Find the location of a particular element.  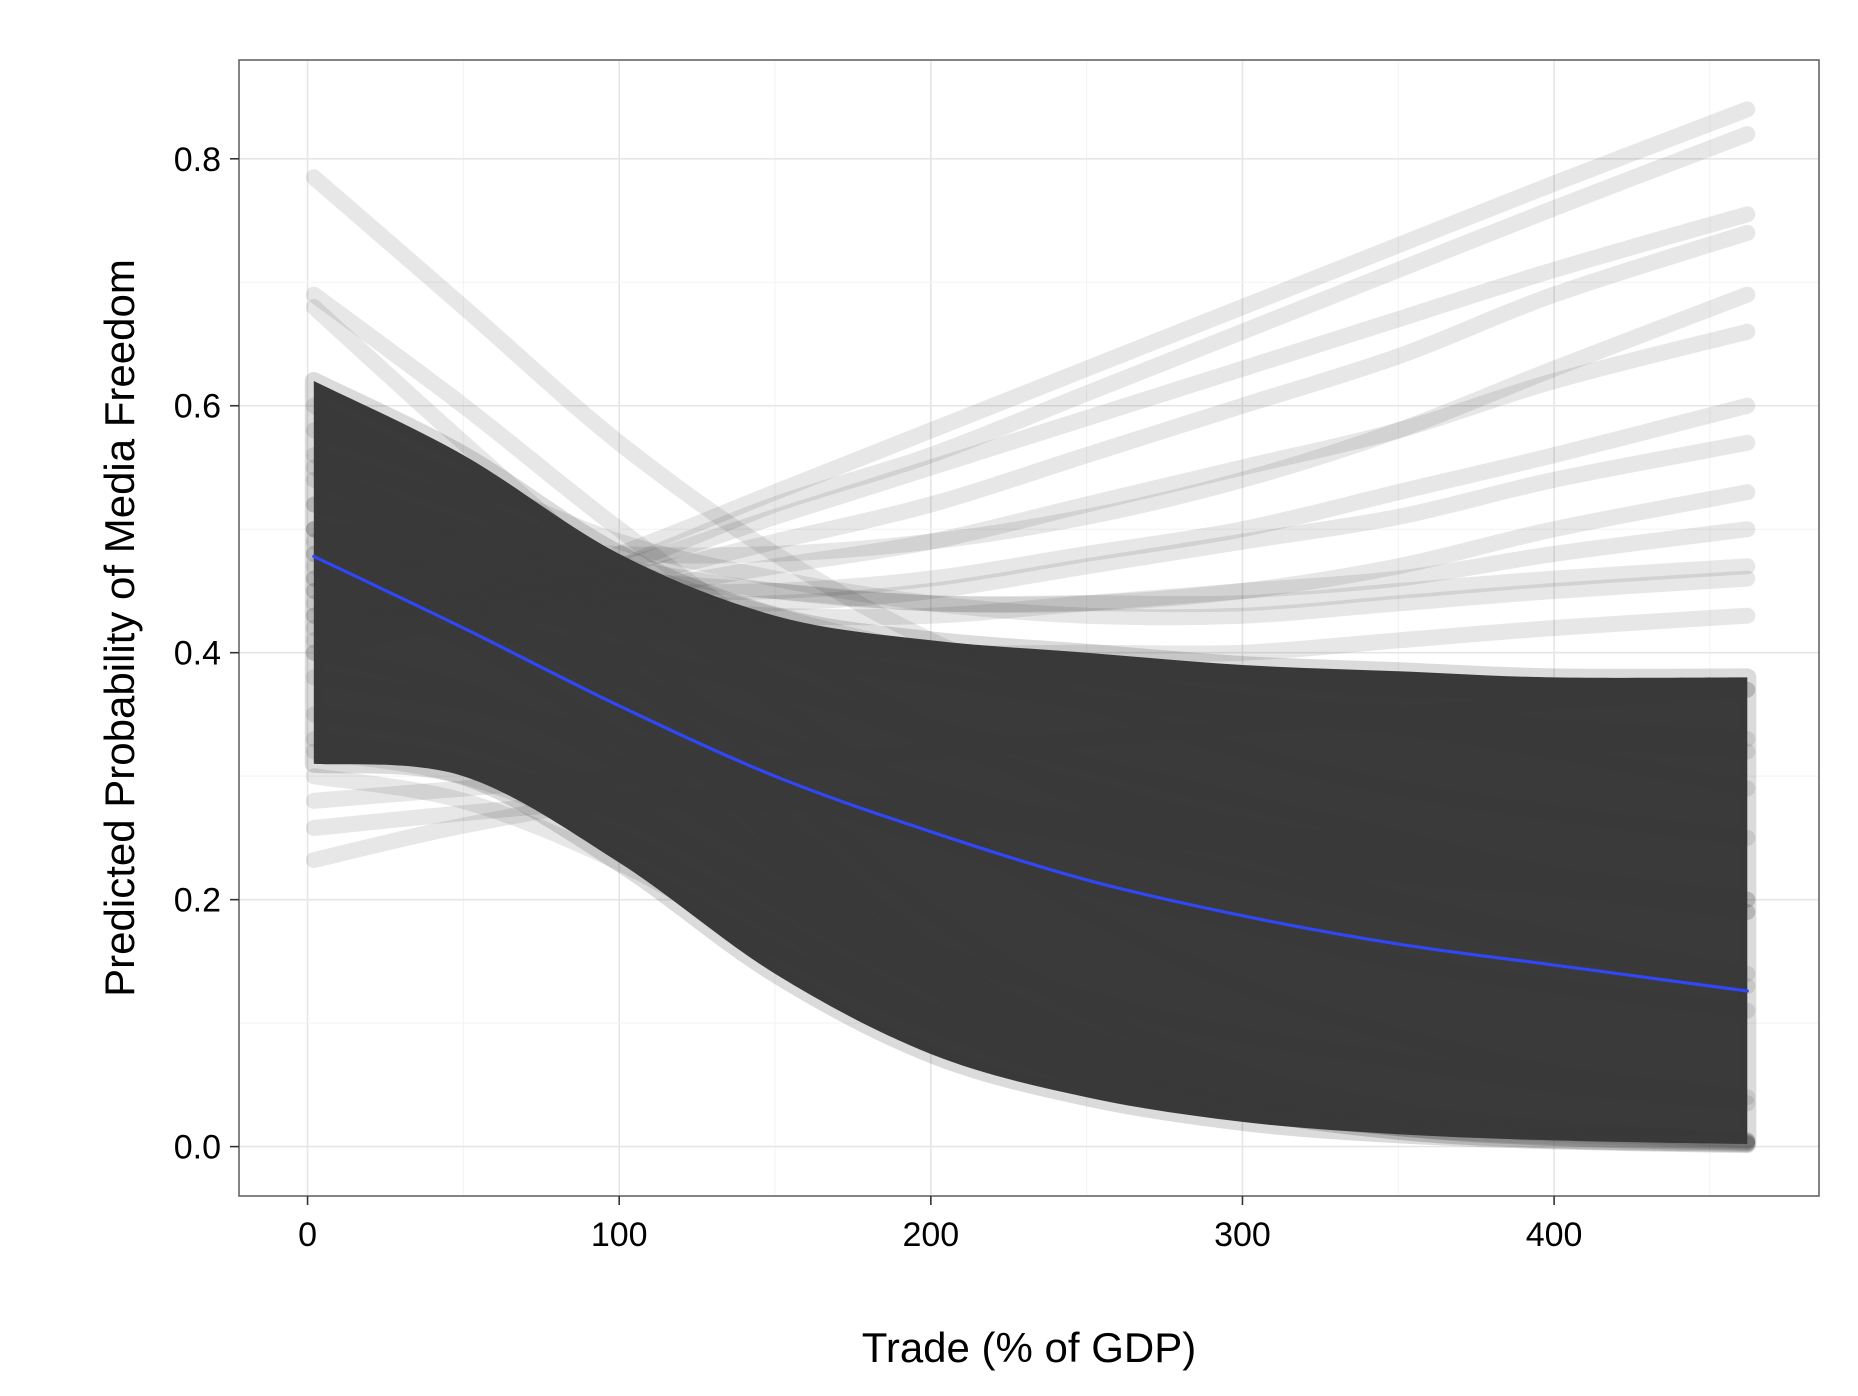

y-tick-label: 0.2 is located at coordinates (197, 901).